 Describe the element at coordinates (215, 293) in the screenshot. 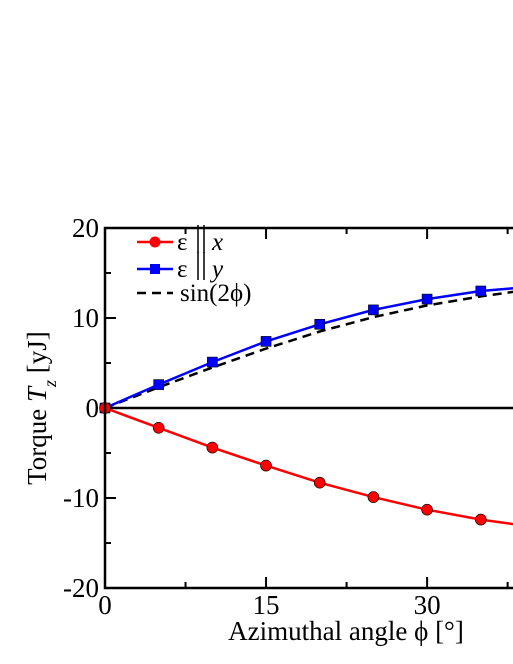

I see `legend-label-2: sin(2ϕ)` at that location.